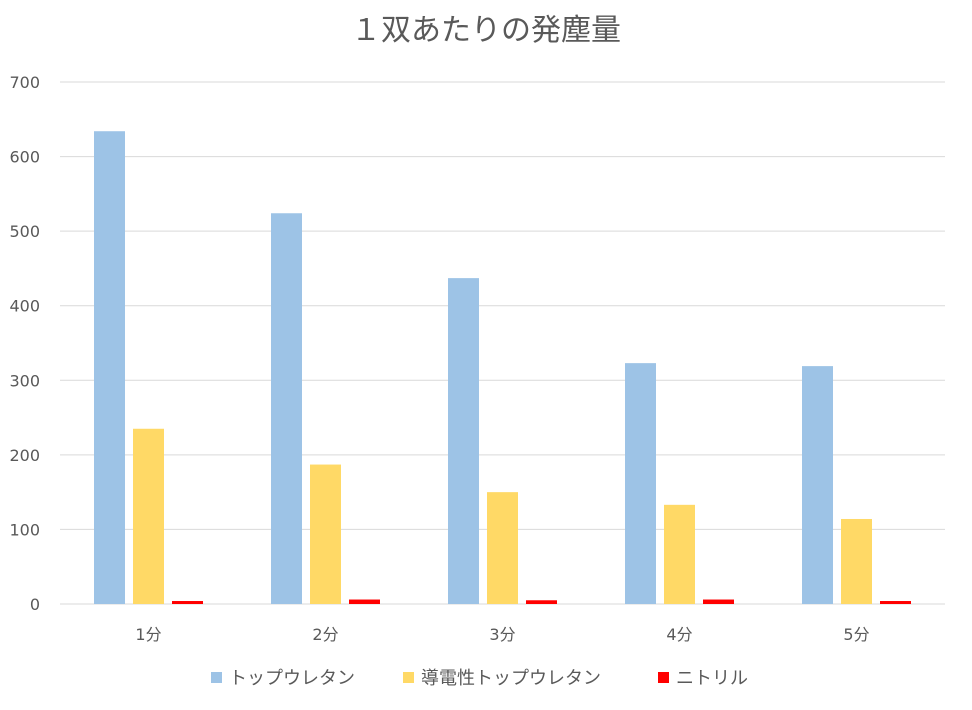 The height and width of the screenshot is (710, 972). Describe the element at coordinates (325, 634) in the screenshot. I see `x-tick-label: 2分` at that location.